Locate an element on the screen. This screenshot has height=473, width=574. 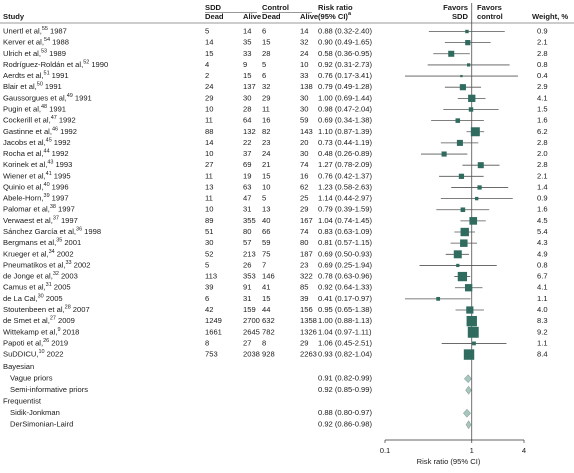
control-dead: 6 is located at coordinates (264, 31).